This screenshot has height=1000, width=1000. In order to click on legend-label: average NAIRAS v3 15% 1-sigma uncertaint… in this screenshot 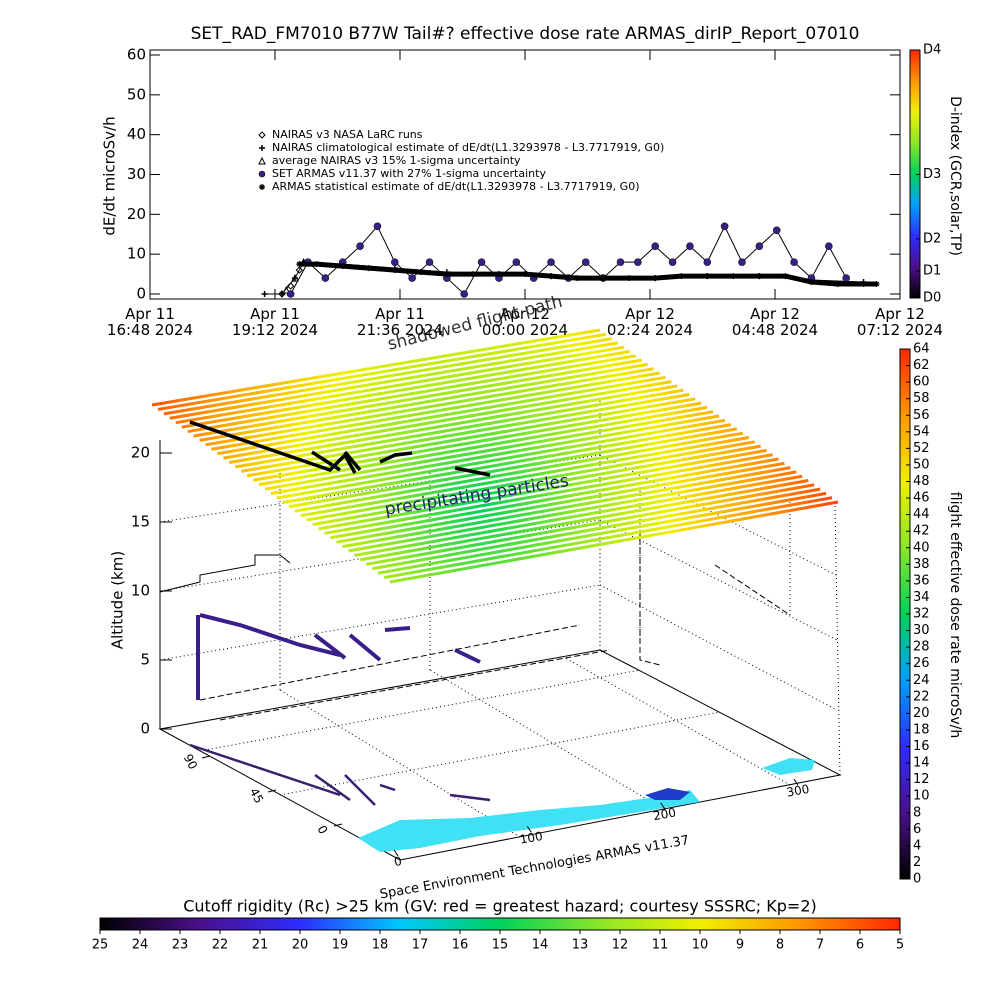, I will do `click(396, 160)`.